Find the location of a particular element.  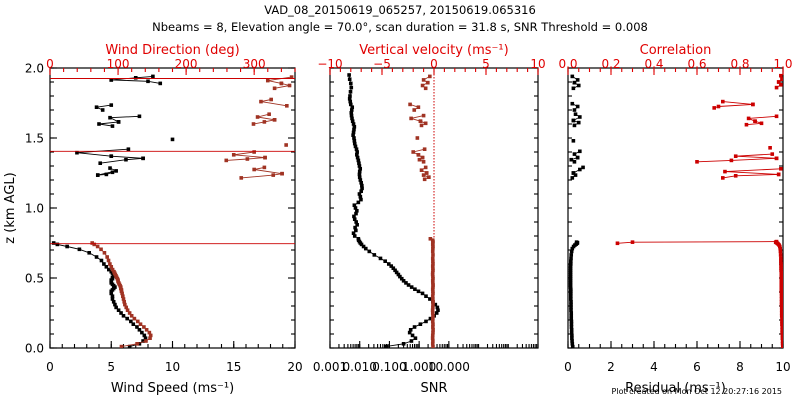

series-line-left is located at coordinates (124, 119).